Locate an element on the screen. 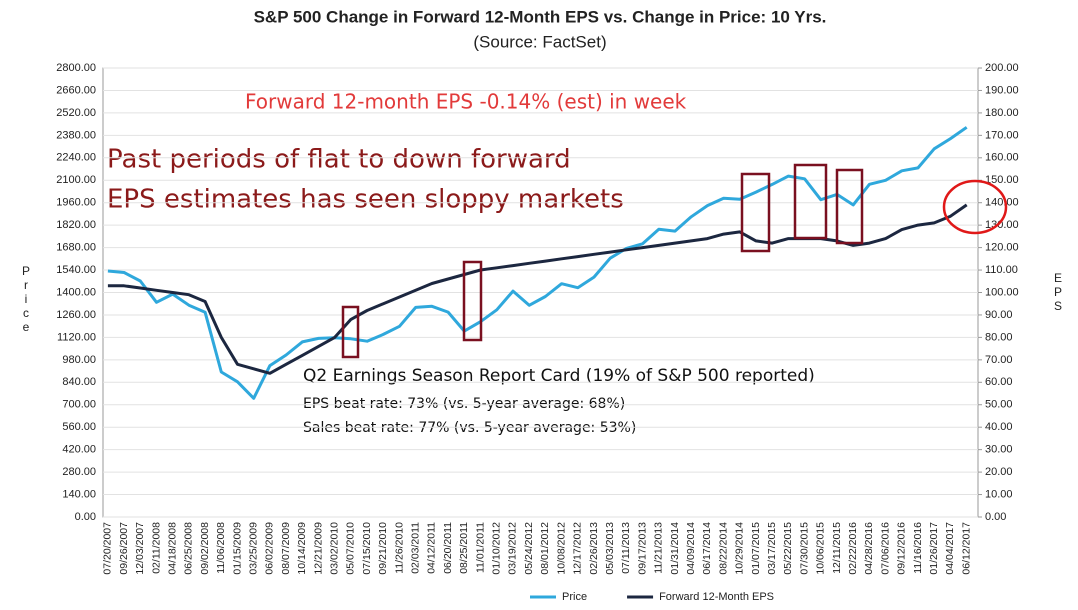 The image size is (1078, 610). x-tick-label: 08/22/2014 is located at coordinates (723, 548).